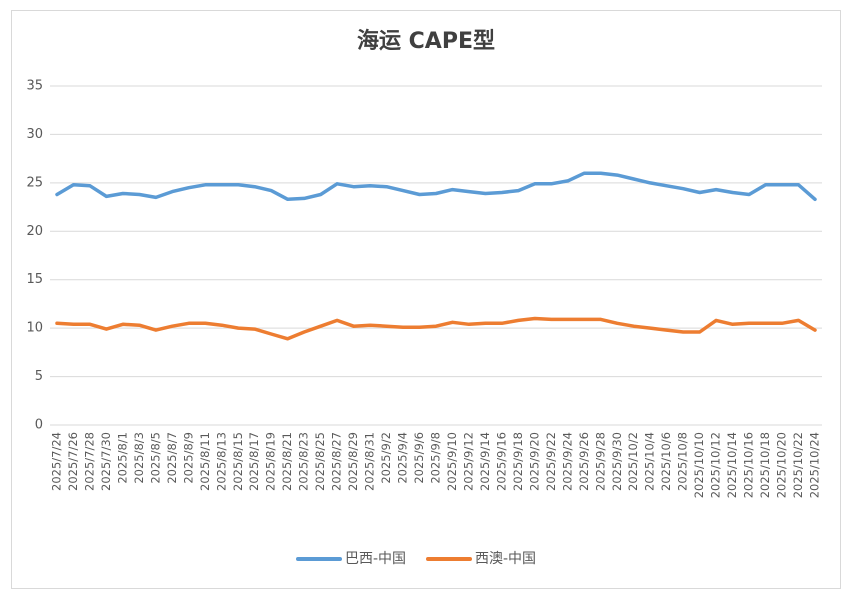 The image size is (852, 597). What do you see at coordinates (600, 461) in the screenshot?
I see `x-tick-label: 2025/9/28` at bounding box center [600, 461].